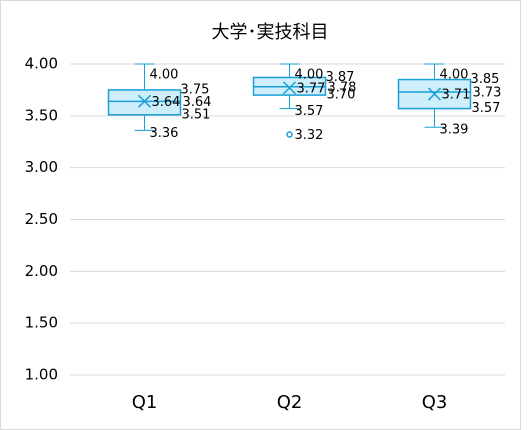 The width and height of the screenshot is (532, 430). I want to click on data-label: 3.51, so click(196, 114).